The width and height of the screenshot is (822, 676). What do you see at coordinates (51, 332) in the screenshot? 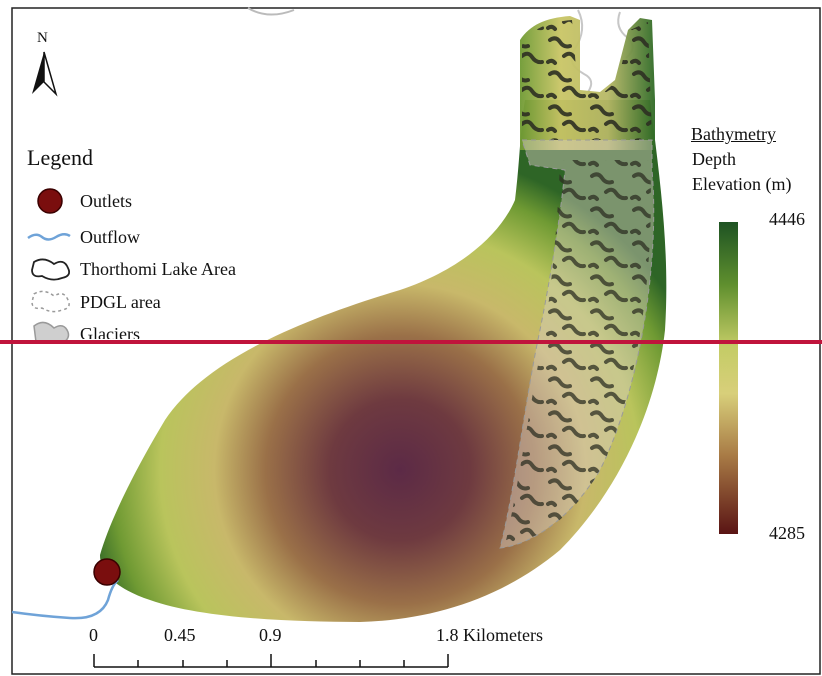
I see `legend-glacier-icon` at bounding box center [51, 332].